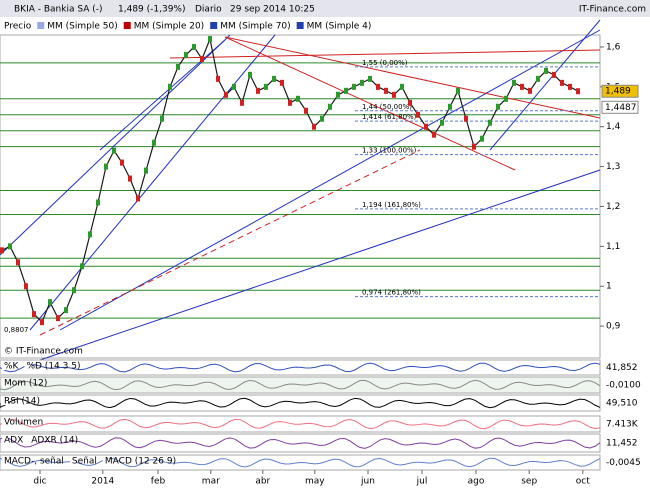 This screenshot has height=490, width=650. I want to click on panel-label: MACD-, señal, so click(34, 462).